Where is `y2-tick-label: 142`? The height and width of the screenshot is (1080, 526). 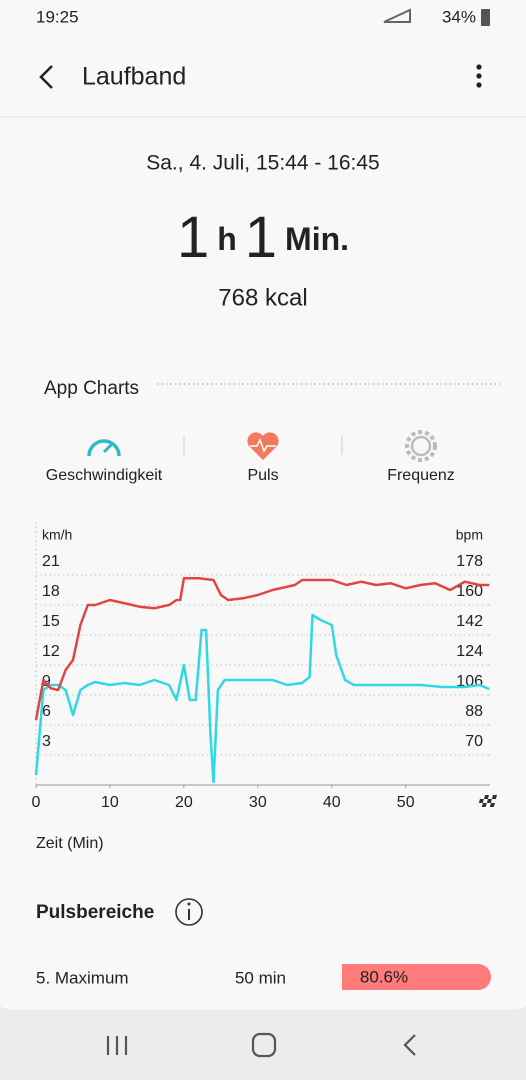 y2-tick-label: 142 is located at coordinates (469, 621).